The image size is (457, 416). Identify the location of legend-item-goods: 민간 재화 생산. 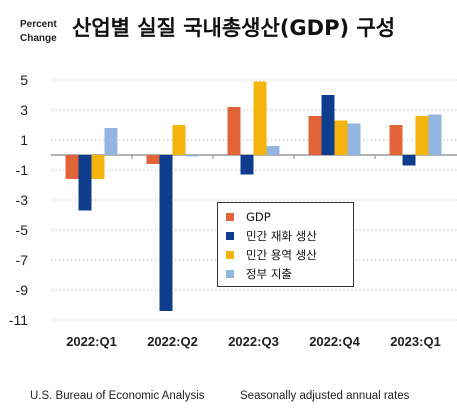
(285, 235).